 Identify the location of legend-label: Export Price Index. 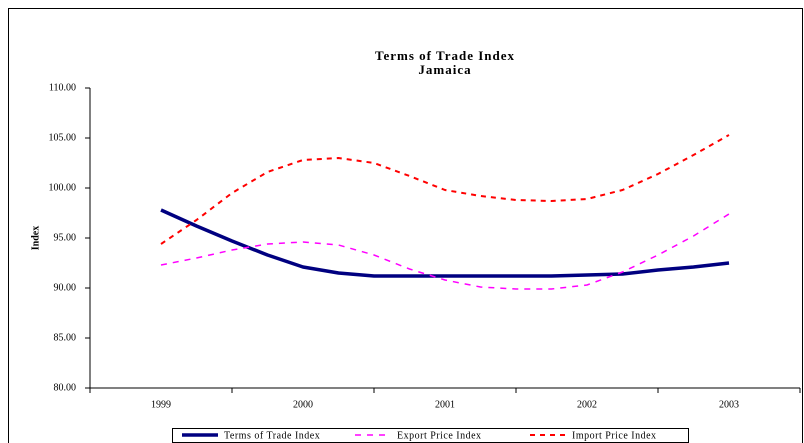
(439, 435).